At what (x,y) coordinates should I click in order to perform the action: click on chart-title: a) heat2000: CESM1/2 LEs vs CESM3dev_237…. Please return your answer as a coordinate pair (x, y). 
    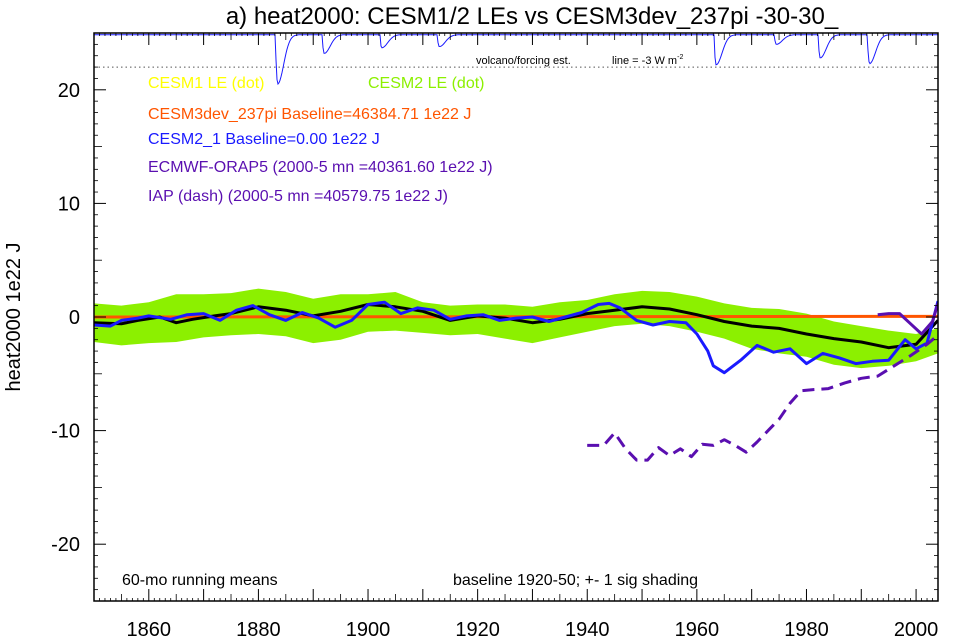
    Looking at the image, I should click on (532, 16).